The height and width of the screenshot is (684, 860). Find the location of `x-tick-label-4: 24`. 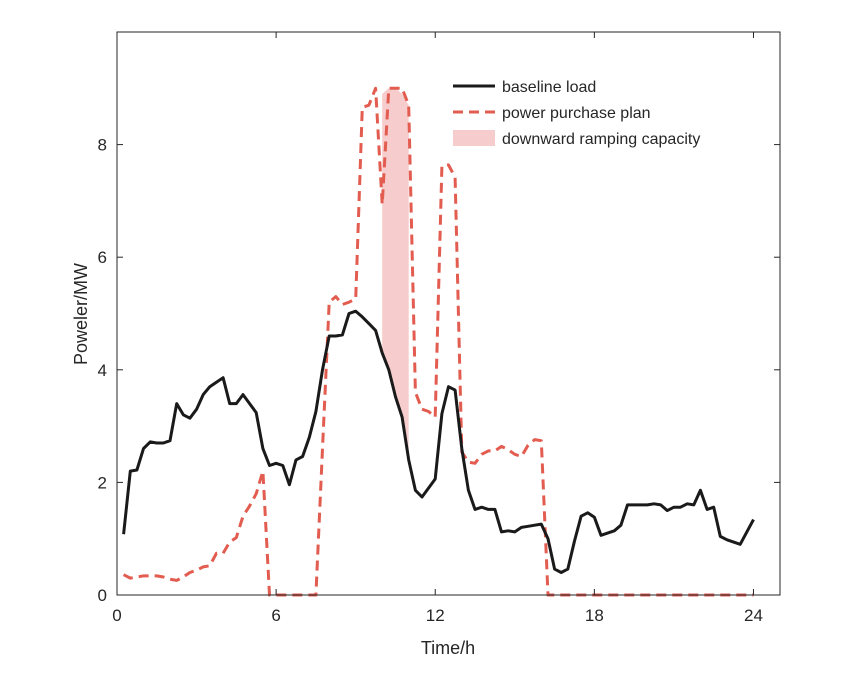

x-tick-label-4: 24 is located at coordinates (753, 615).